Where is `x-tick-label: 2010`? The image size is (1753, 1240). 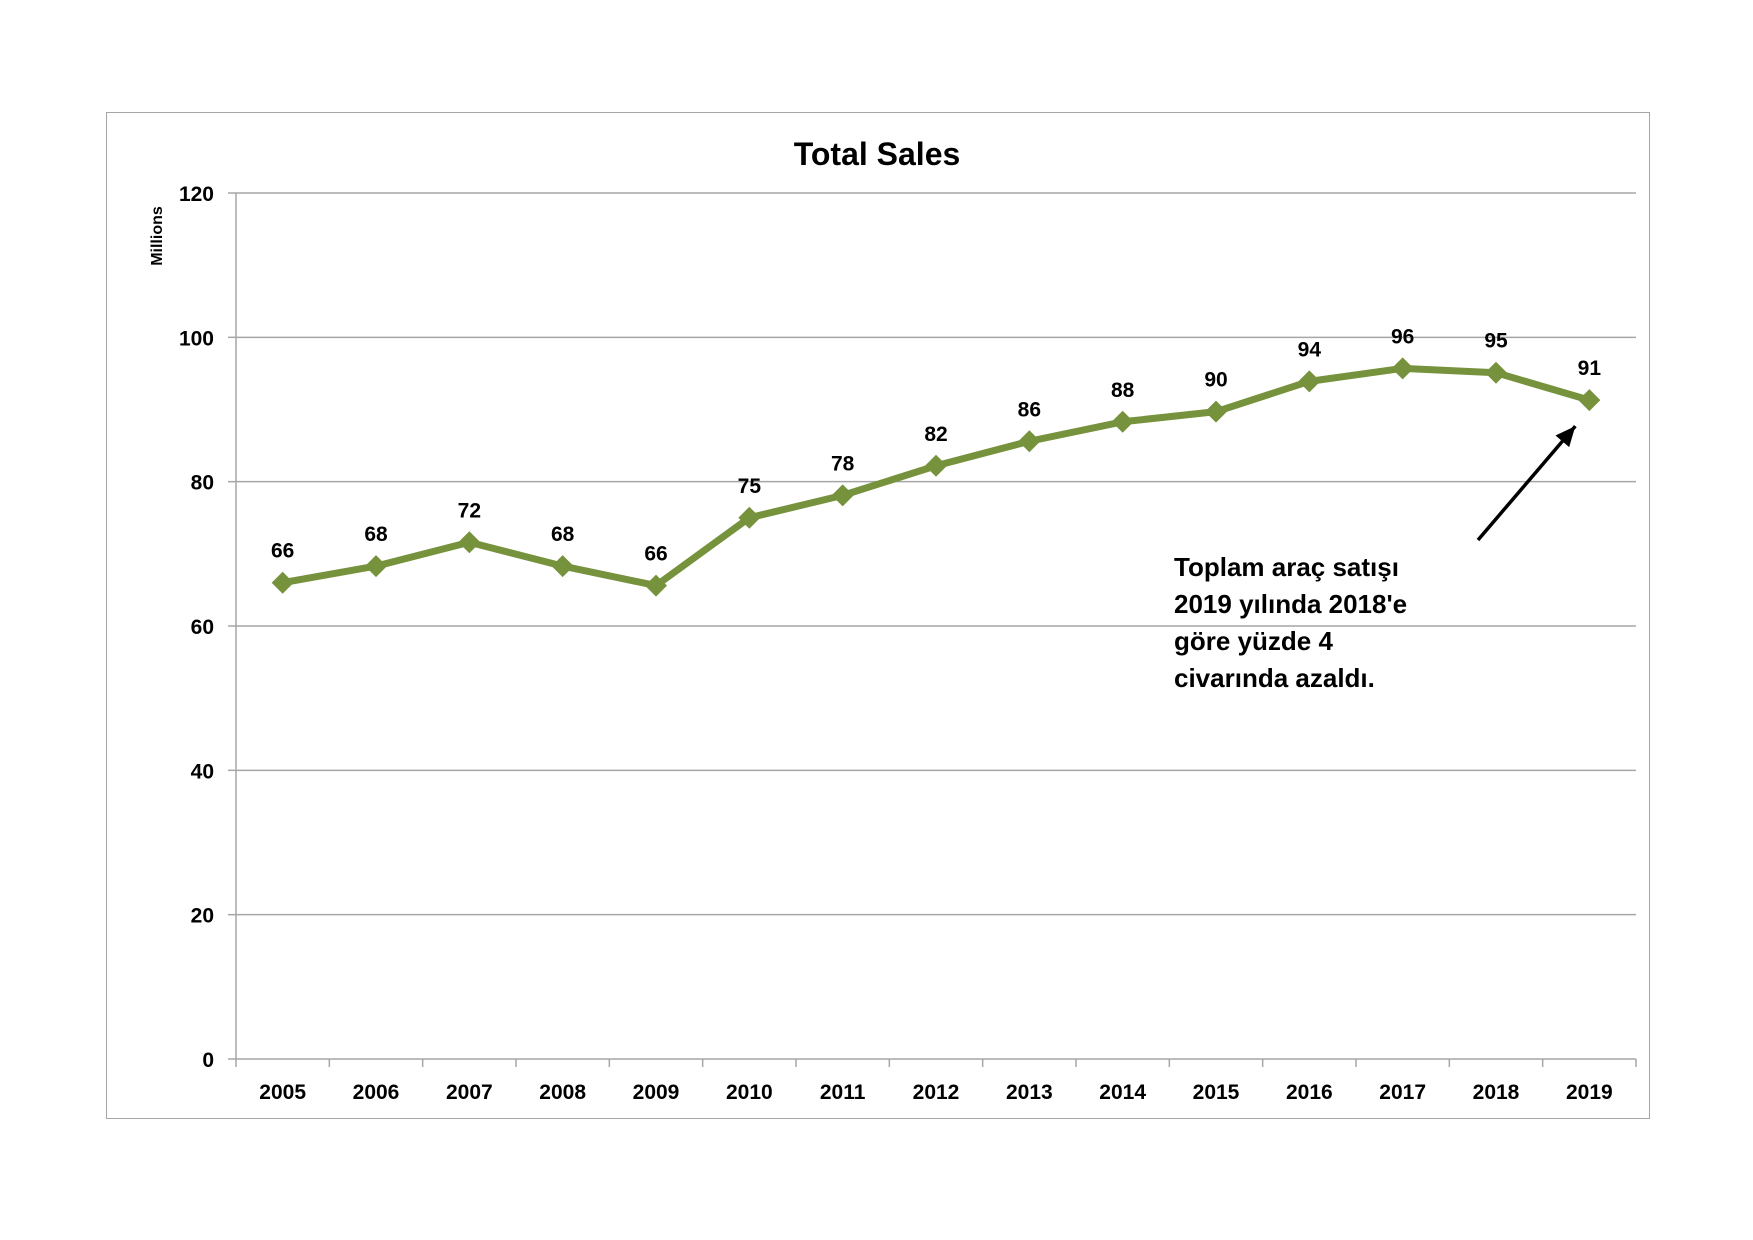 x-tick-label: 2010 is located at coordinates (749, 1092).